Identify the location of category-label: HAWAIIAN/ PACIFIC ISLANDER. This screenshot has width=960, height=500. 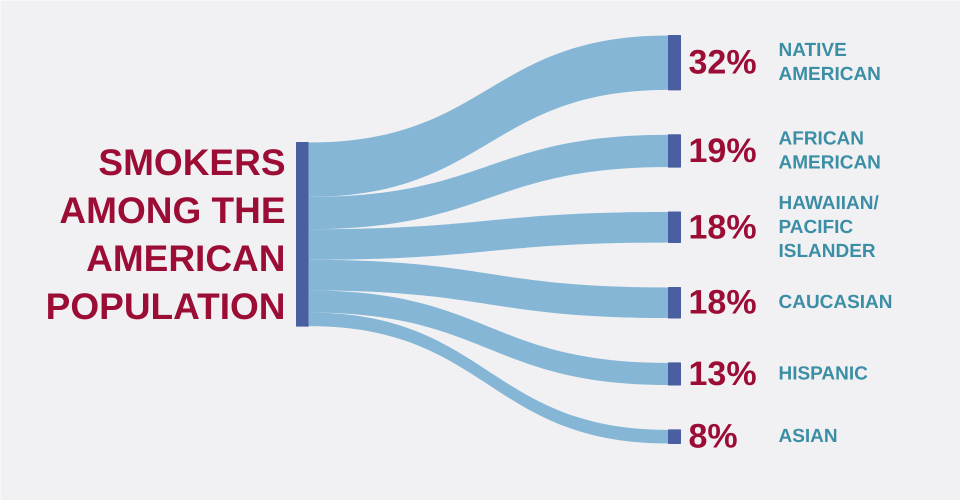
(829, 227).